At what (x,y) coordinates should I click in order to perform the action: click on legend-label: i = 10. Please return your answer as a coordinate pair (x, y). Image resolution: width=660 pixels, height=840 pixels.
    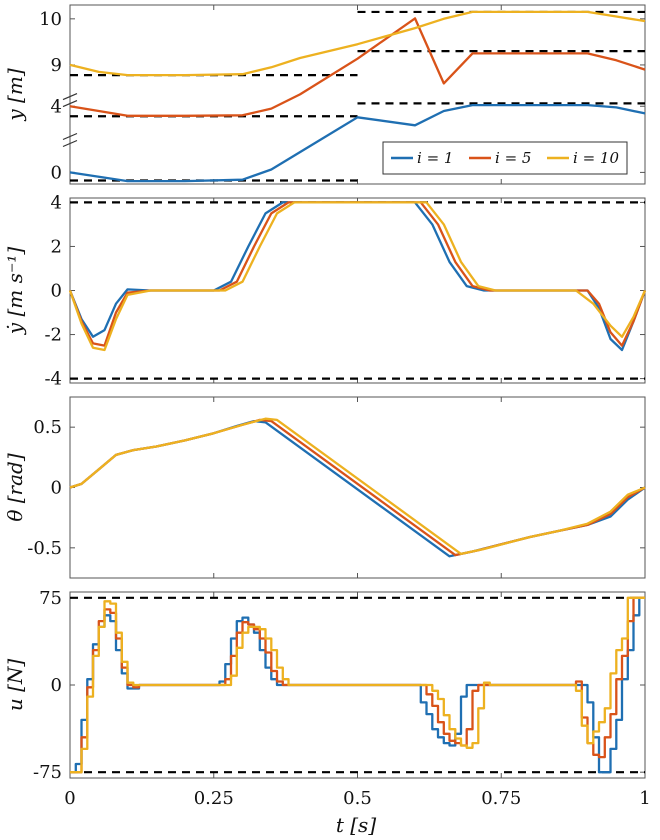
    Looking at the image, I should click on (596, 158).